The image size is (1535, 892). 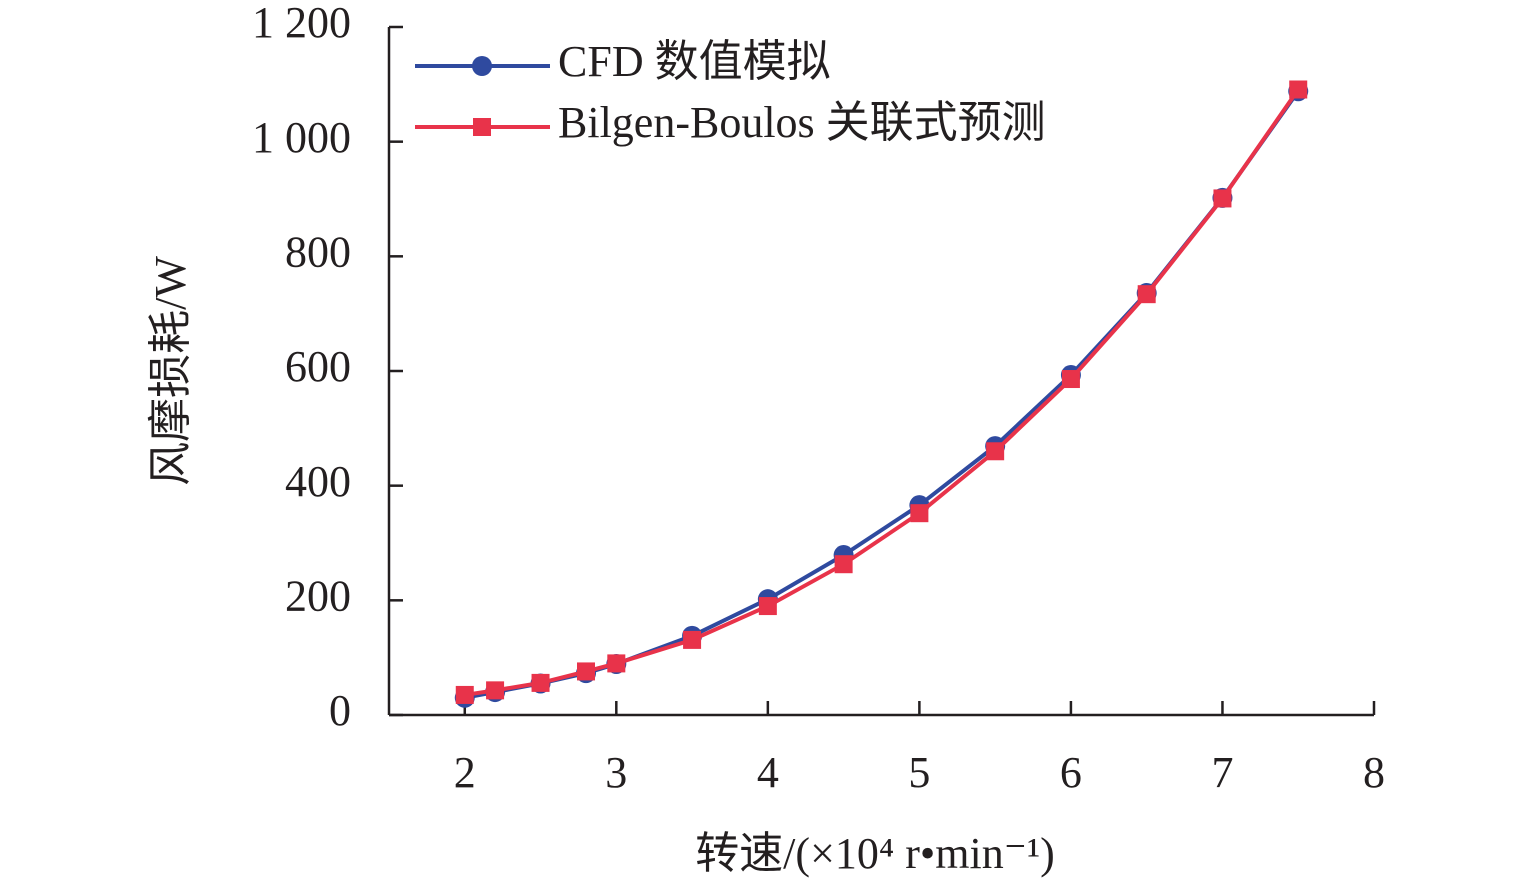 What do you see at coordinates (1222, 772) in the screenshot?
I see `x-tick-label: 7` at bounding box center [1222, 772].